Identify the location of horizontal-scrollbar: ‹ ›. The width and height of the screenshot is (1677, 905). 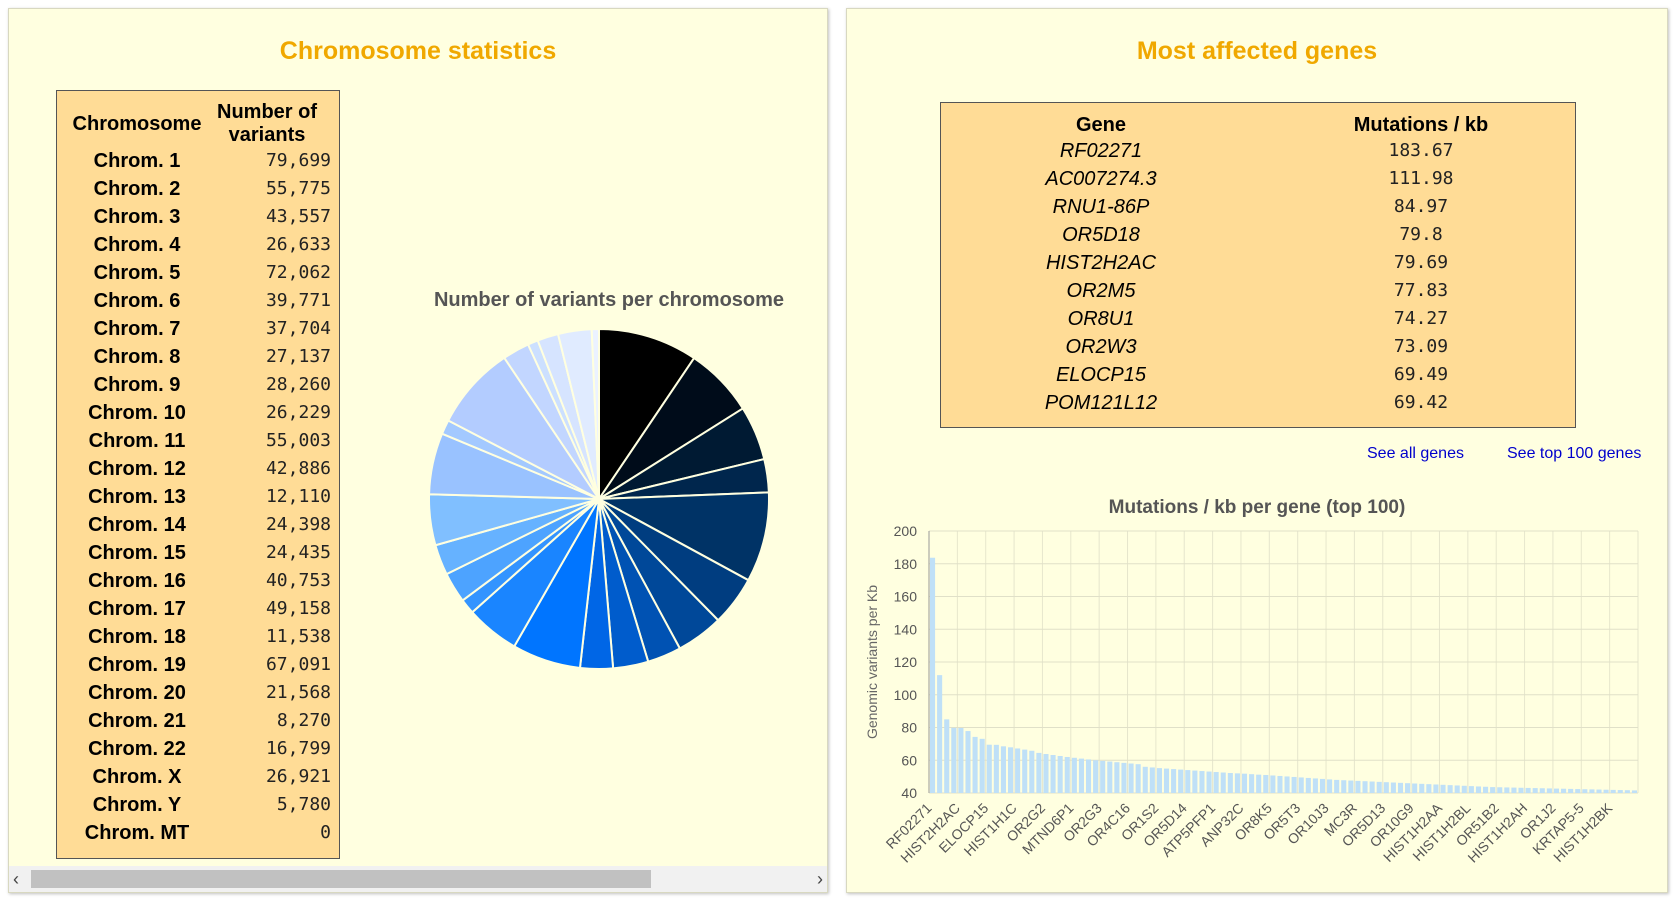
(418, 879).